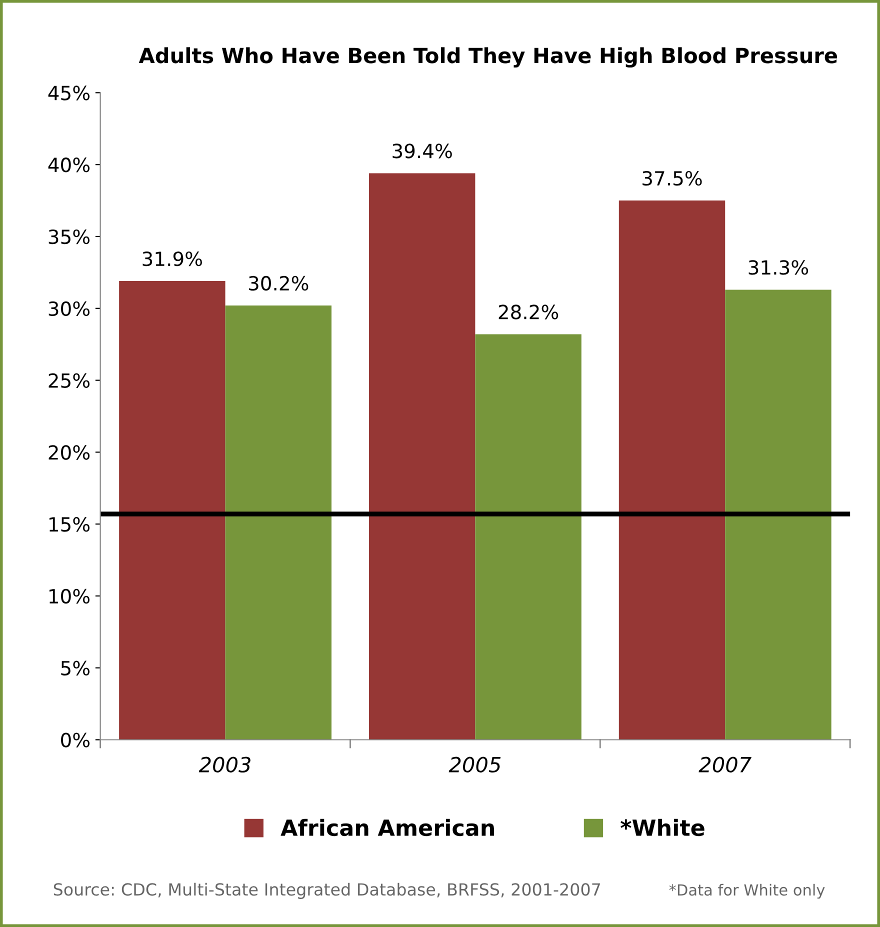 Image resolution: width=880 pixels, height=927 pixels. I want to click on chart-title: Adults Who Have Been Told They Have High Blood Pressure, so click(488, 57).